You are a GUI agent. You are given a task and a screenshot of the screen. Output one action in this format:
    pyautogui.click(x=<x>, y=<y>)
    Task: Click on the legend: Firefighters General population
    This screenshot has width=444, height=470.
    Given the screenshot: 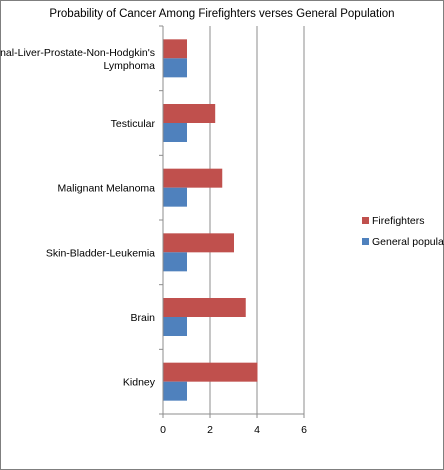 What is the action you would take?
    pyautogui.click(x=403, y=231)
    